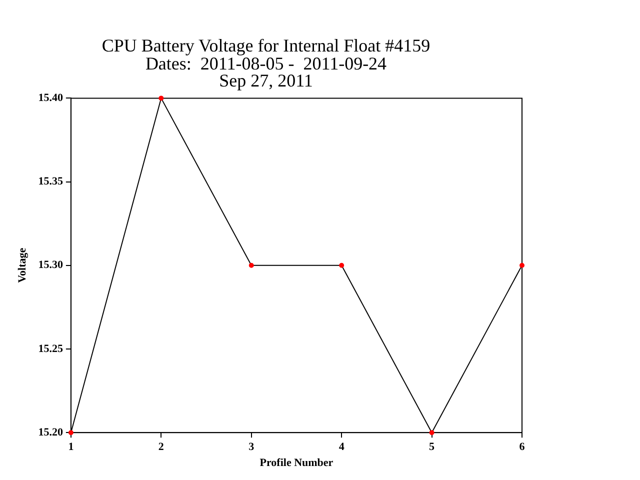  Describe the element at coordinates (432, 447) in the screenshot. I see `x-tick-label: 5` at that location.